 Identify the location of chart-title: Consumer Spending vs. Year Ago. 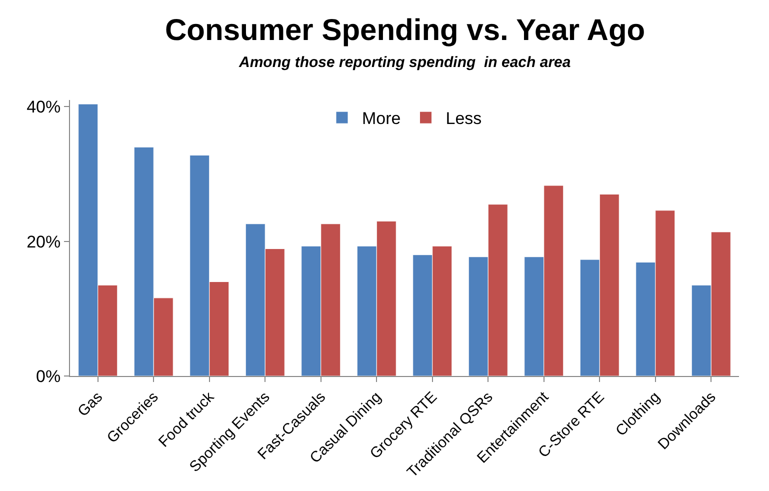
(405, 30).